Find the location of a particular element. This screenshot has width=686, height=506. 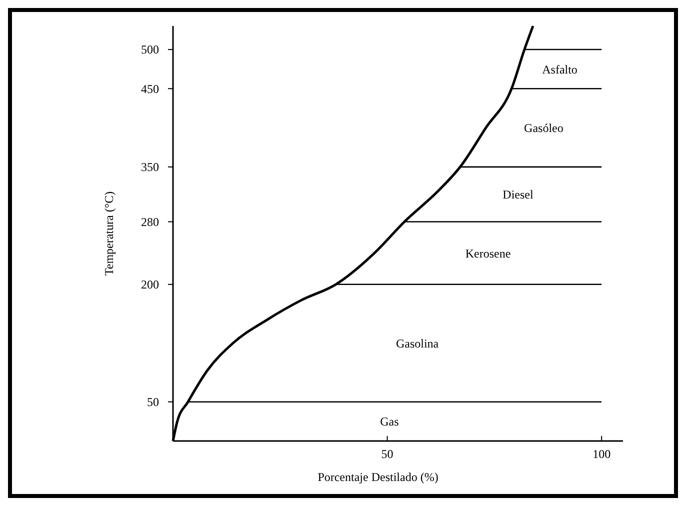

x-tick-label: 100 is located at coordinates (601, 454).